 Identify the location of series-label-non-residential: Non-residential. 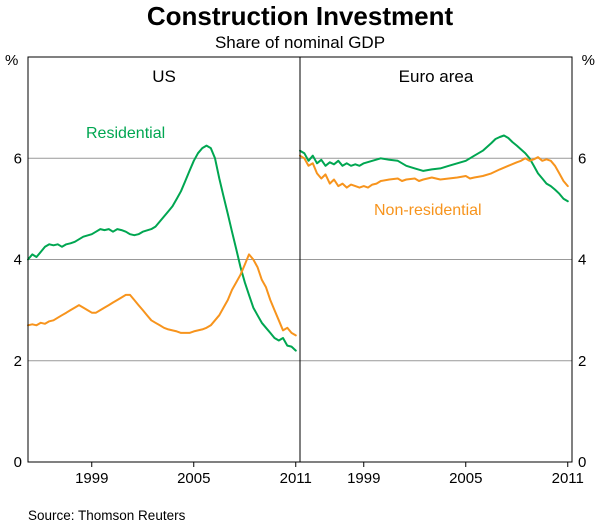
(428, 210).